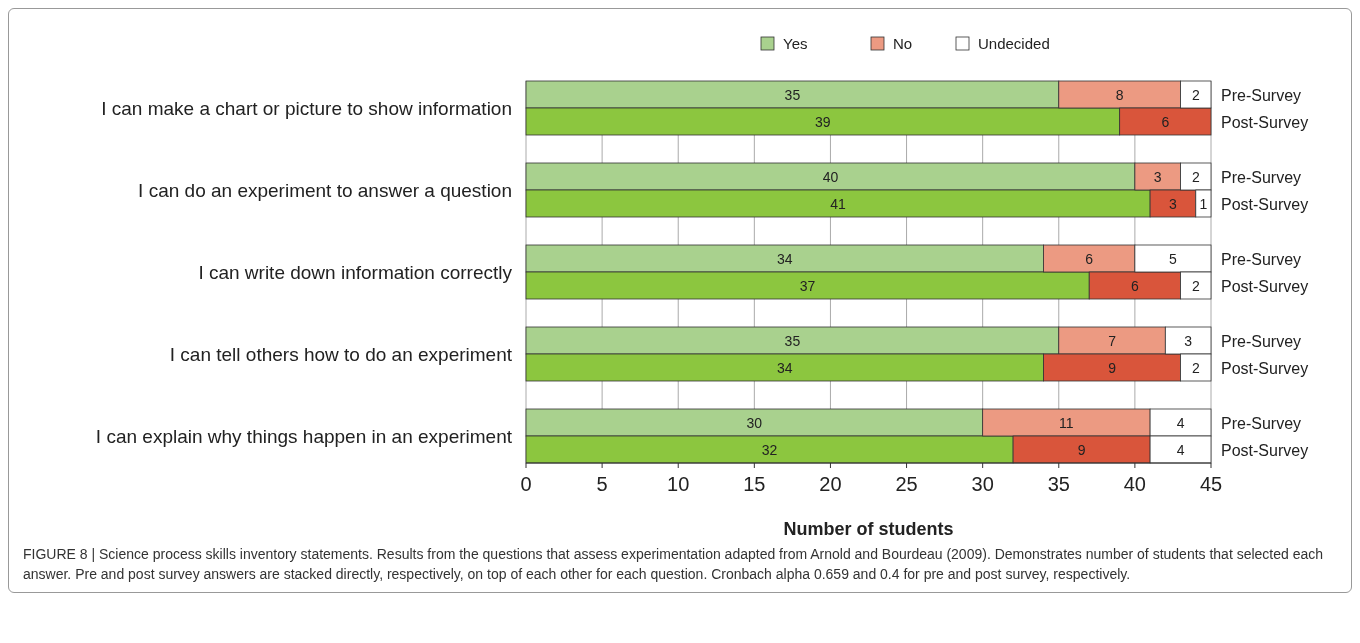  I want to click on caption: FIGURE 8 | Science process skills inventory statements. Results from the questions that assess experimentation adapted from Arnold and Bourdeau (2009). Demonstrates number of students that selected each answer. Pre and post survey answers are stacked directly, respectively, on top of each other for each question. Cronbach alpha 0.659 and 0.4 for pre and post survey, respectively., so click(673, 564).